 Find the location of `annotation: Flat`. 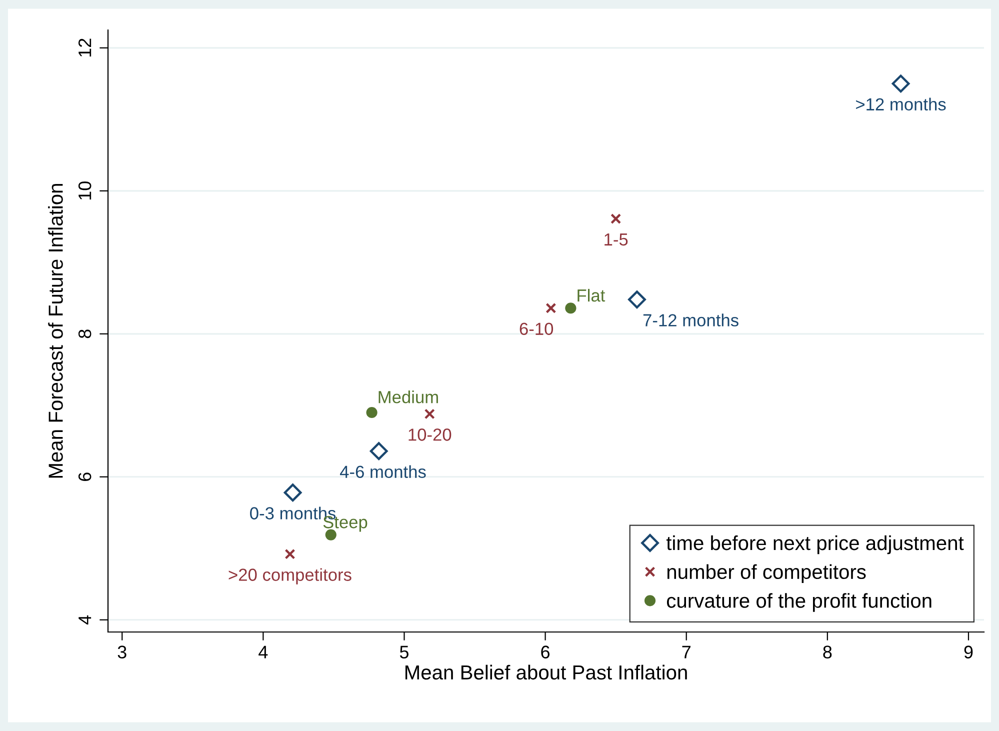

annotation: Flat is located at coordinates (592, 295).